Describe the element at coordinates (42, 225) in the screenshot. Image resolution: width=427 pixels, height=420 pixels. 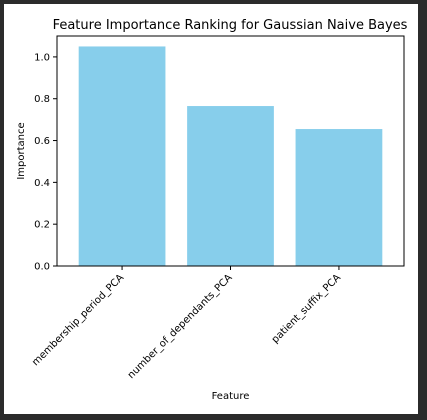
I see `y-tick-label: 0.2` at that location.